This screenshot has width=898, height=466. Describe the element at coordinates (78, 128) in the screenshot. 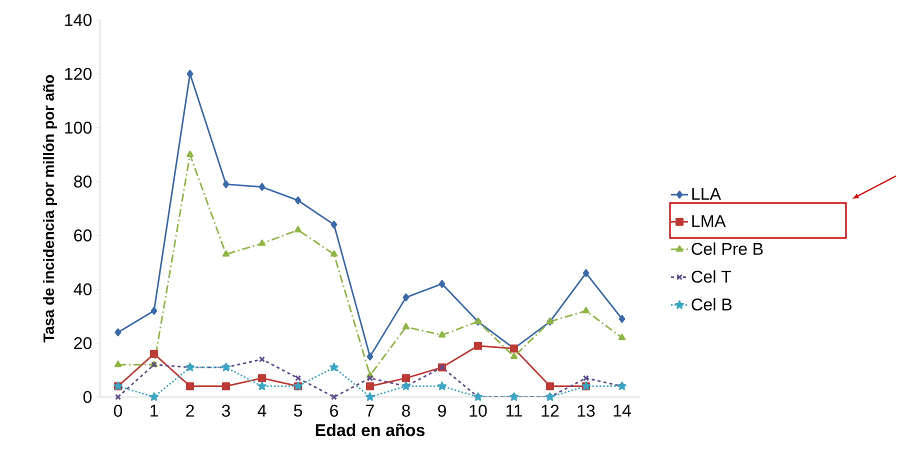

I see `y-tick-label: 100` at that location.